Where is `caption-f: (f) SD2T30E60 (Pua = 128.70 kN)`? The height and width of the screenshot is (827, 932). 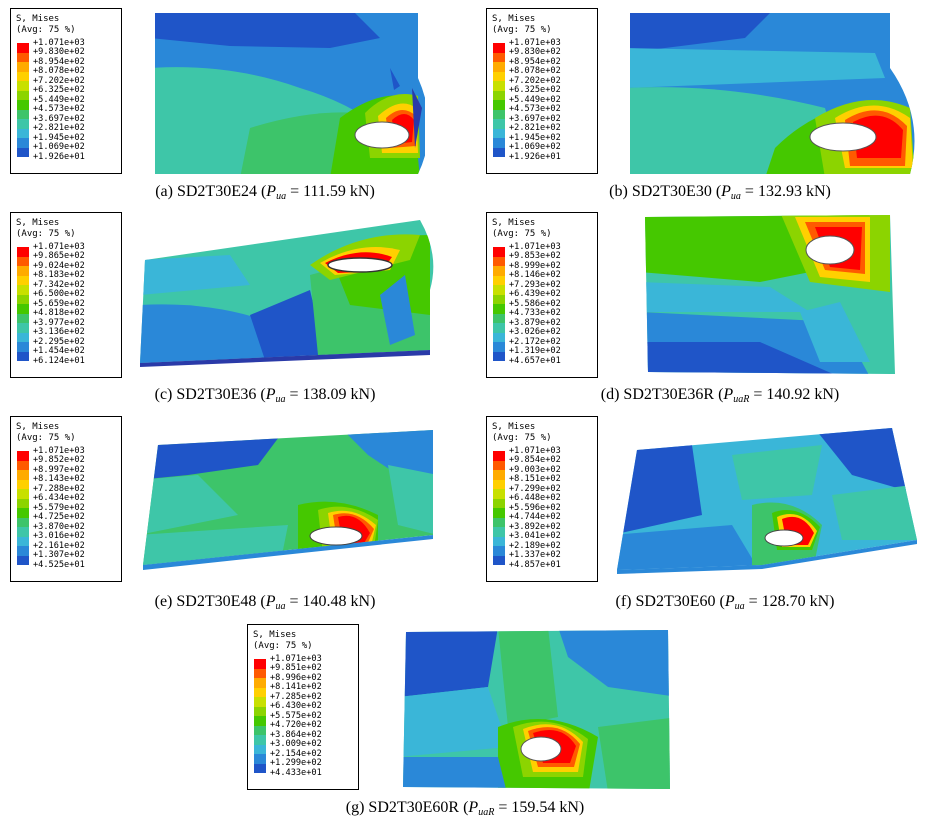 caption-f: (f) SD2T30E60 (Pua = 128.70 kN) is located at coordinates (725, 602).